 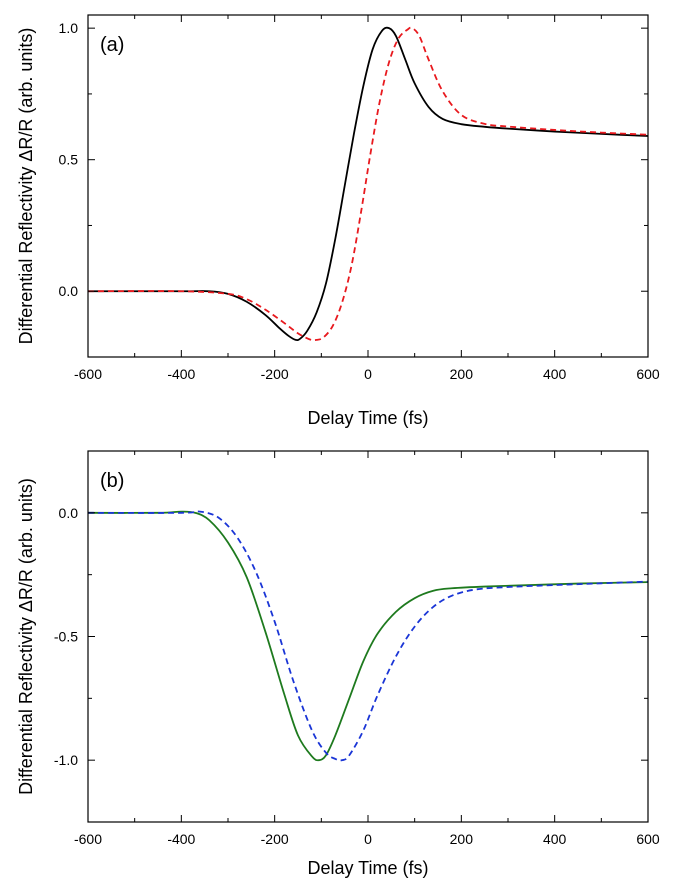 What do you see at coordinates (112, 45) in the screenshot?
I see `panel-label-a: (a)` at bounding box center [112, 45].